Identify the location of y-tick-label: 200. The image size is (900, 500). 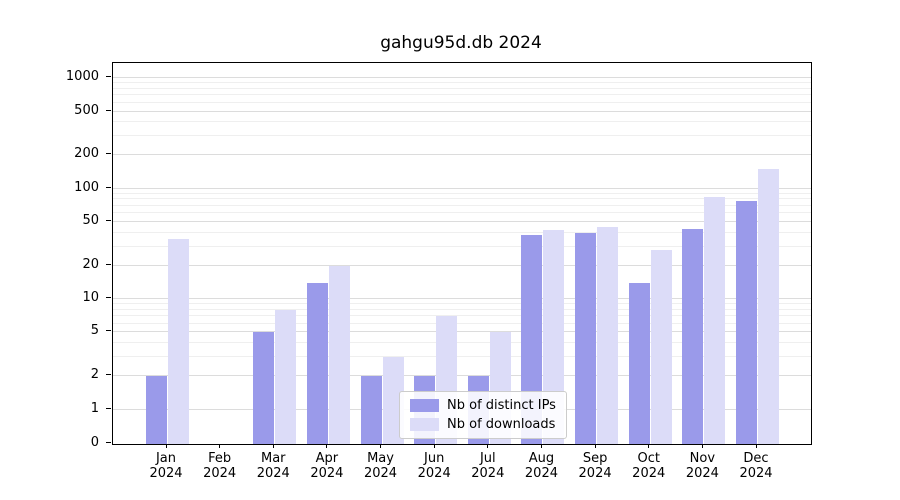
(86, 154).